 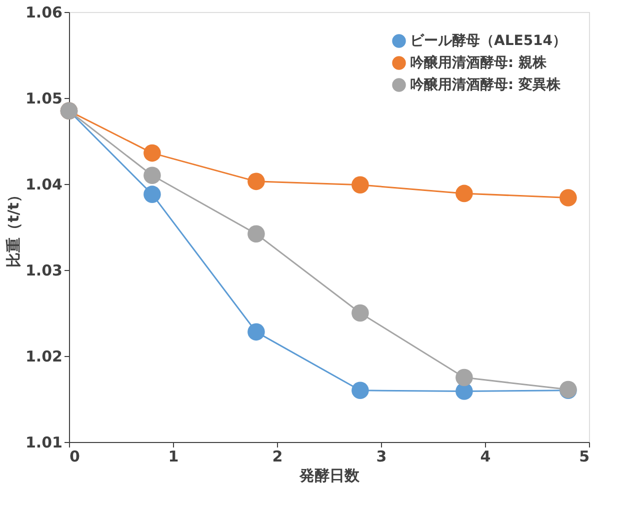 I want to click on y-tick-label: 1.05, so click(x=43, y=99).